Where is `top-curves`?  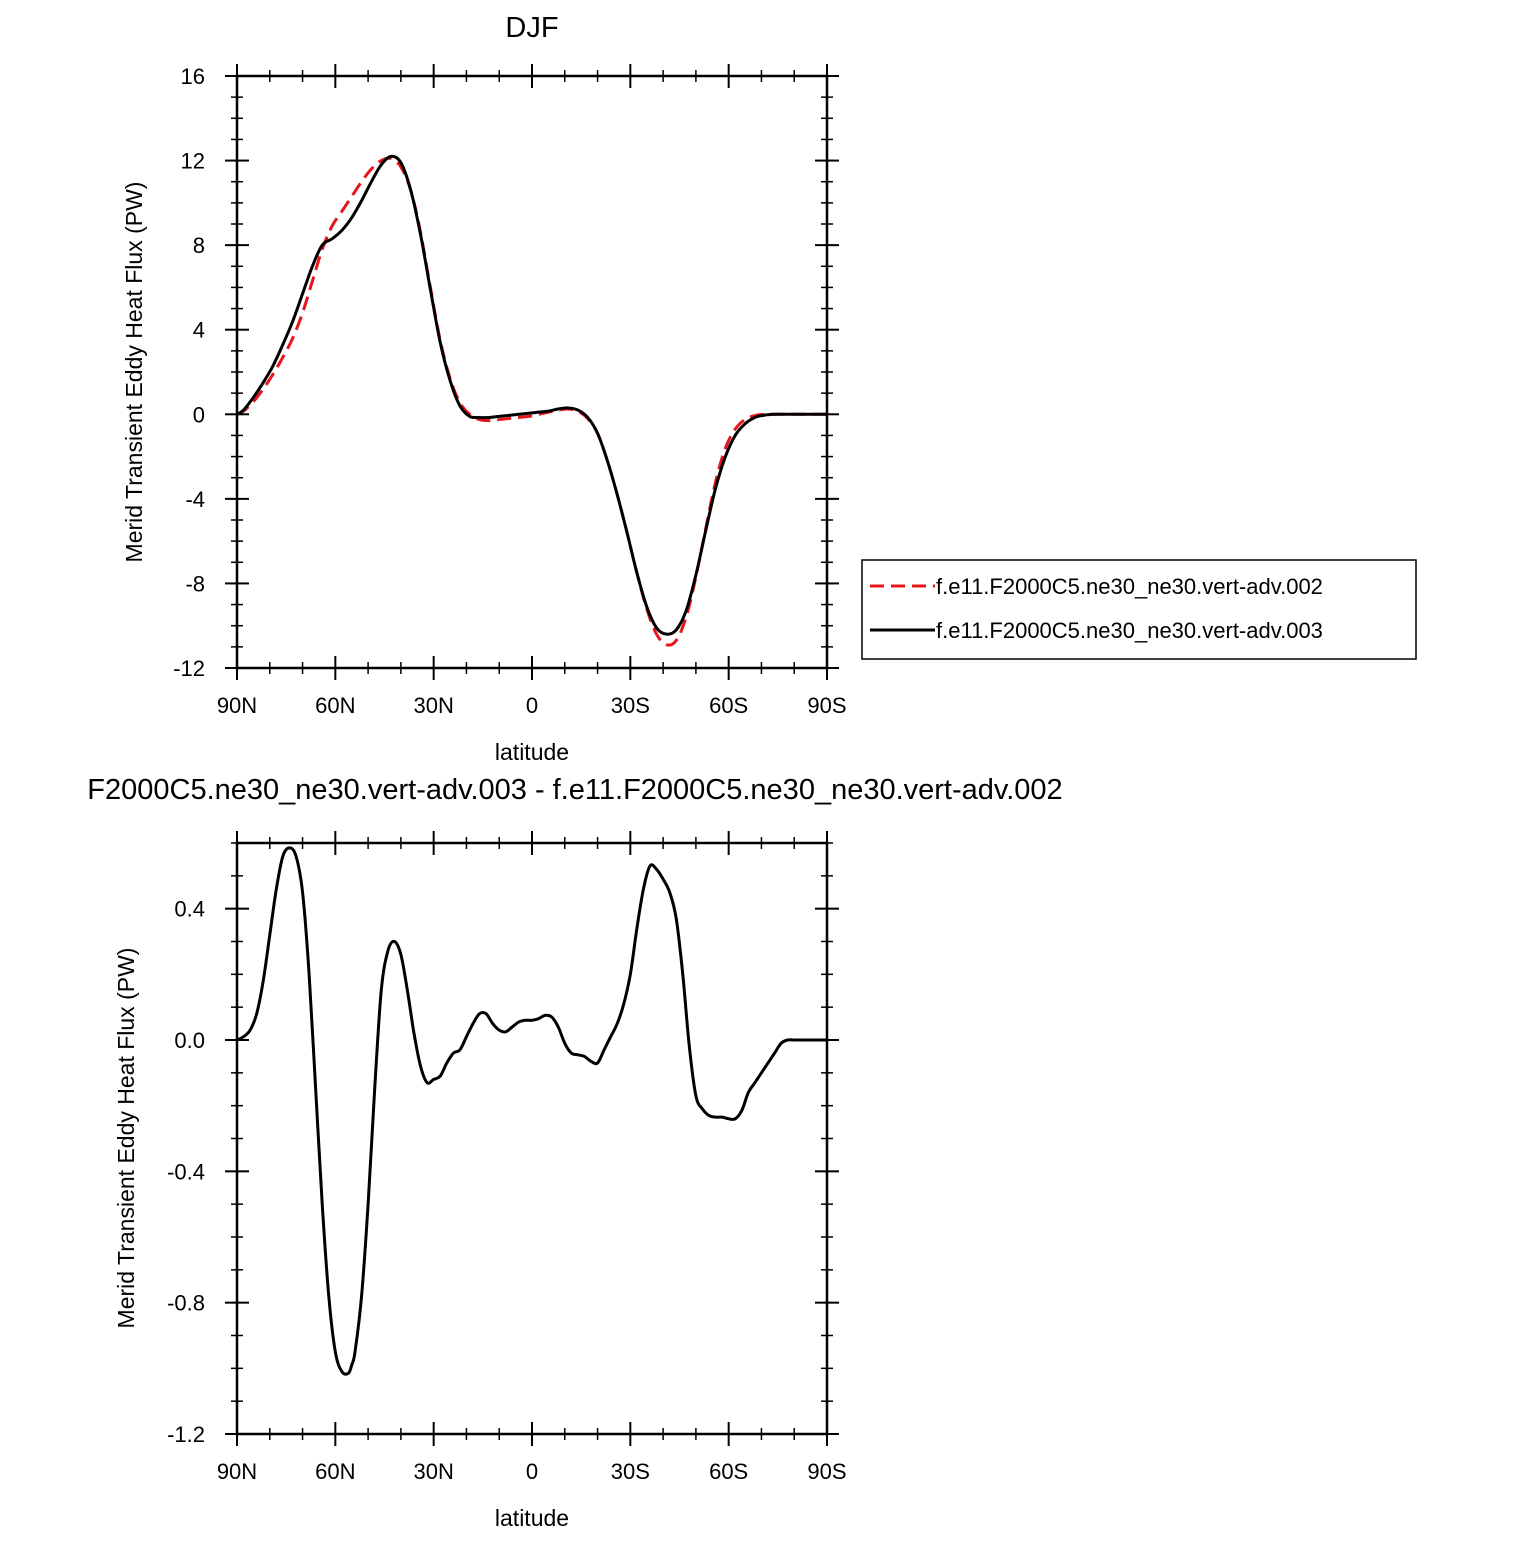 top-curves is located at coordinates (532, 400).